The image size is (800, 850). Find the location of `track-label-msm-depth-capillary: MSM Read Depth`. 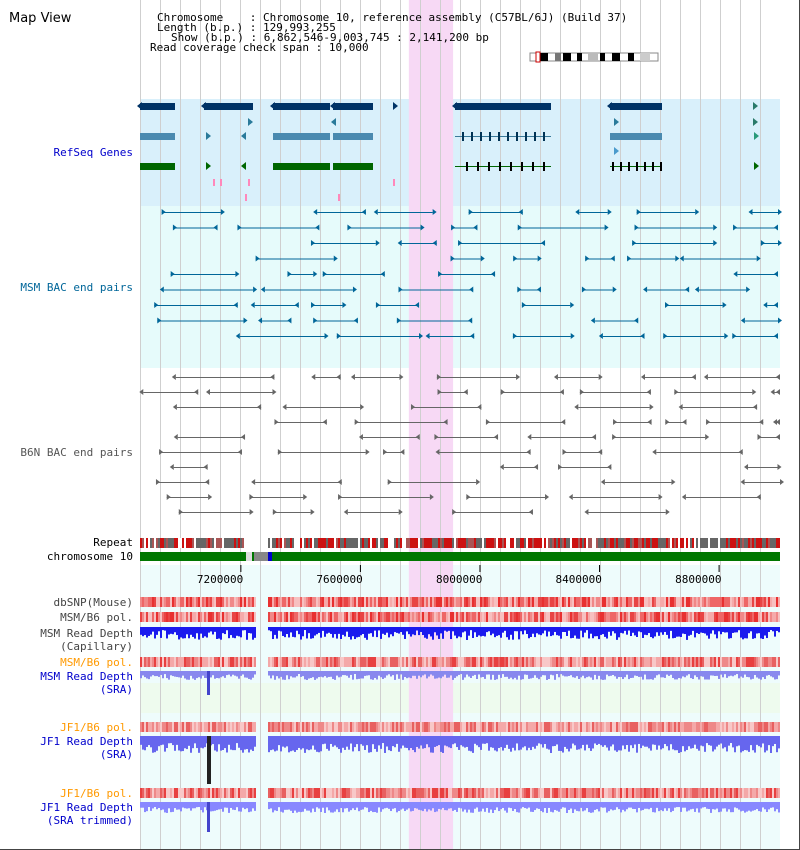

track-label-msm-depth-capillary: MSM Read Depth is located at coordinates (86, 633).